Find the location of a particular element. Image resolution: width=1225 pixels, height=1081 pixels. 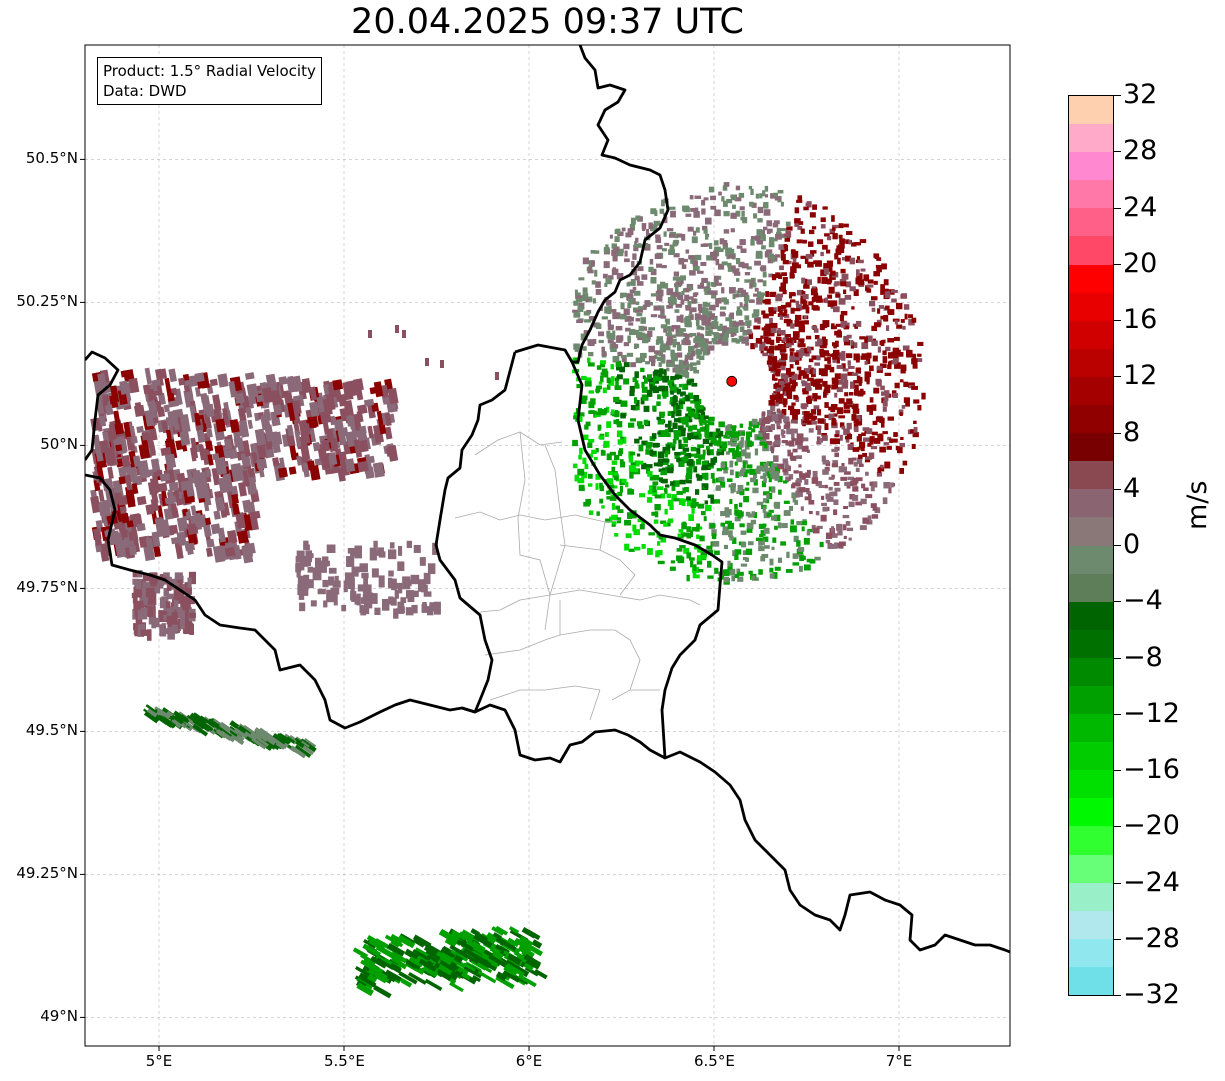

y-tick-label: 50°N is located at coordinates (59, 444).